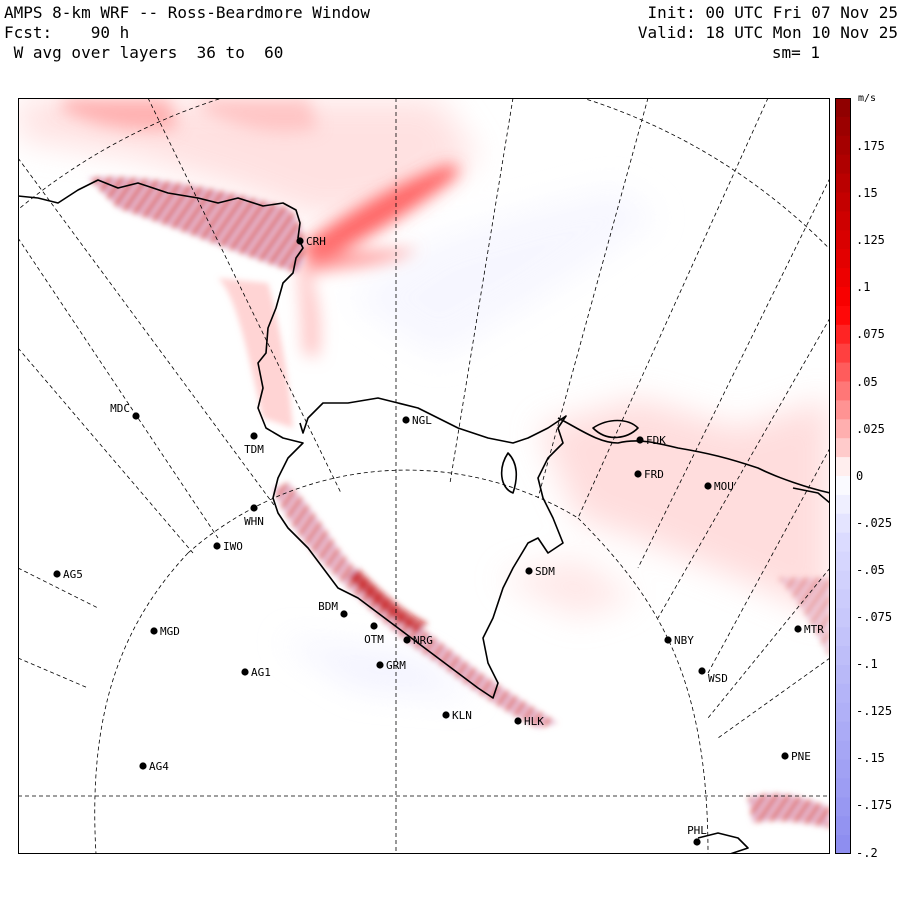 The width and height of the screenshot is (900, 900). Describe the element at coordinates (261, 672) in the screenshot. I see `station-label-ag1: AG1` at that location.